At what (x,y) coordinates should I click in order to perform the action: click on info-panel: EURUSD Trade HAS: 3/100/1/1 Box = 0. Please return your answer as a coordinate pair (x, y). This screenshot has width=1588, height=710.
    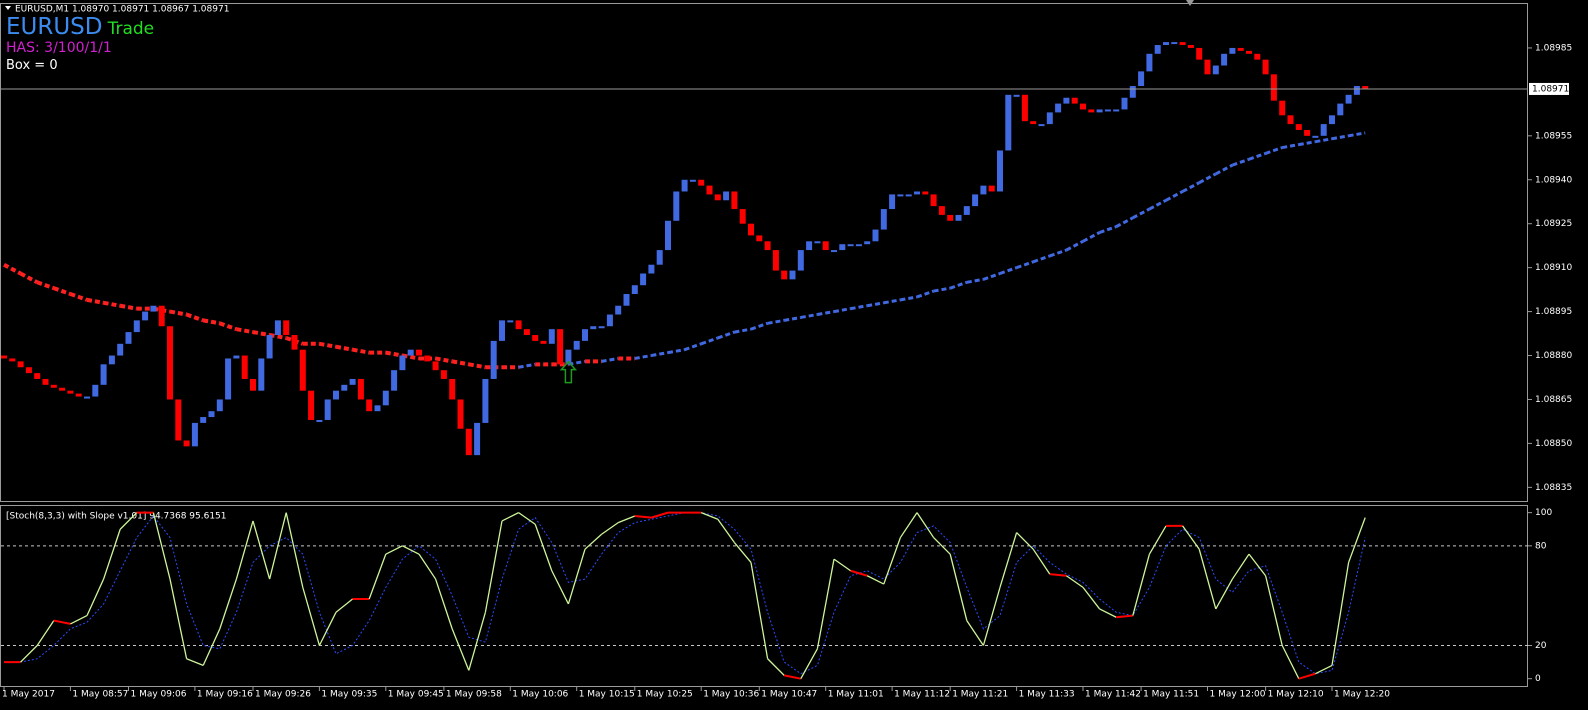
    Looking at the image, I should click on (80, 43).